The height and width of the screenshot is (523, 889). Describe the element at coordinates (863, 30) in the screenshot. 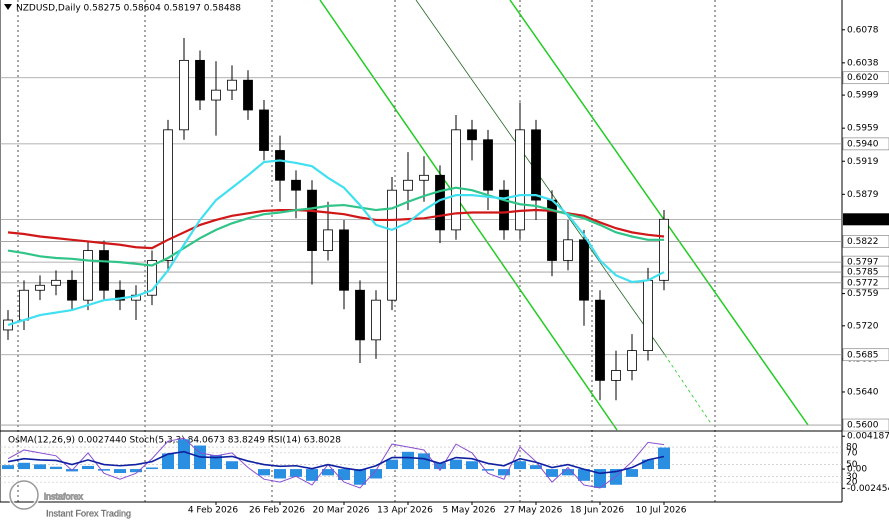

I see `y-tick-label: 0.6078` at that location.